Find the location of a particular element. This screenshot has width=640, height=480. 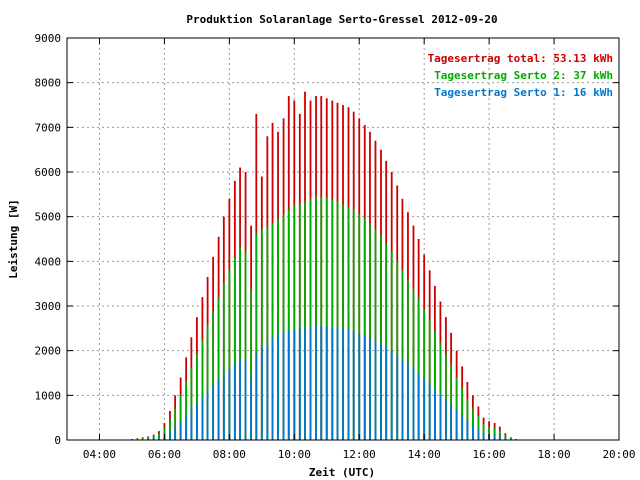

x-tick-label: 08:00 is located at coordinates (229, 454).